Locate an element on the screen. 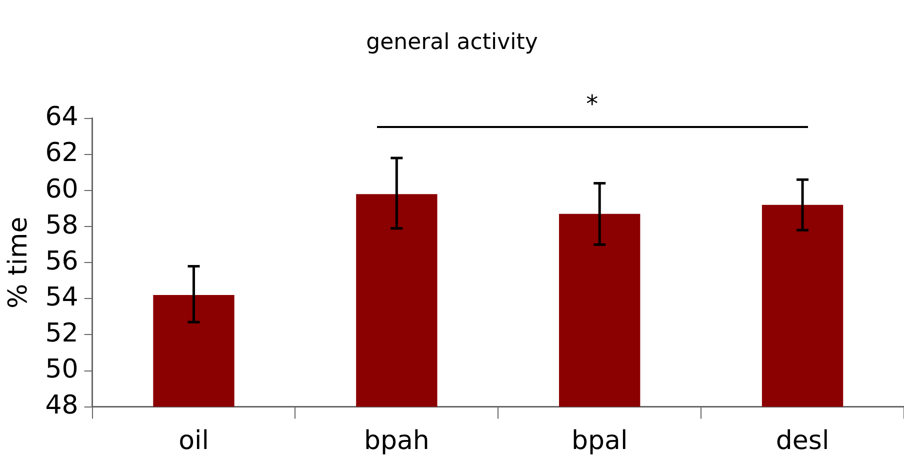 This screenshot has height=466, width=904. y-tick-label: 54 is located at coordinates (61, 297).